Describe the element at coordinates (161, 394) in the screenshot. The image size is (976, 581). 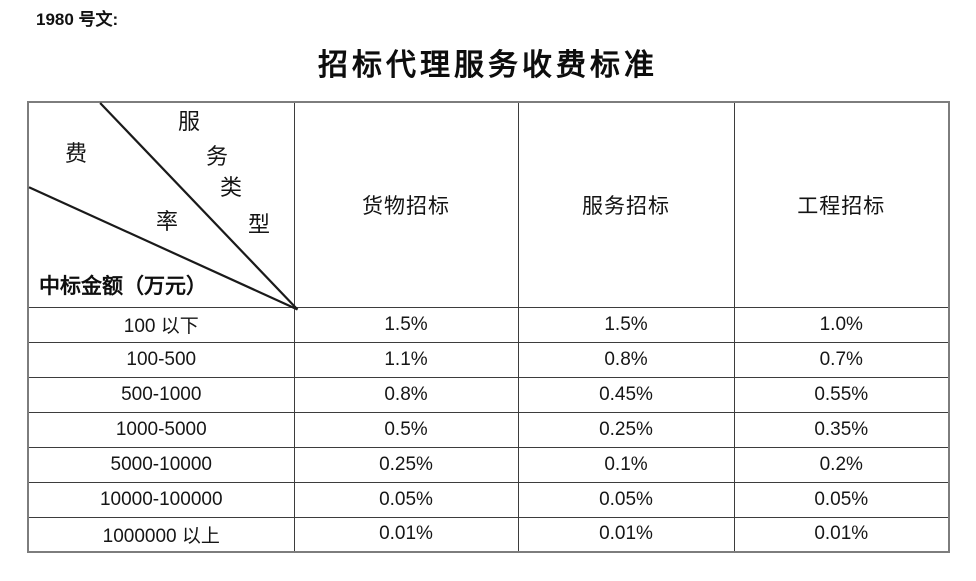
I see `amount-range-label: 500-1000` at that location.